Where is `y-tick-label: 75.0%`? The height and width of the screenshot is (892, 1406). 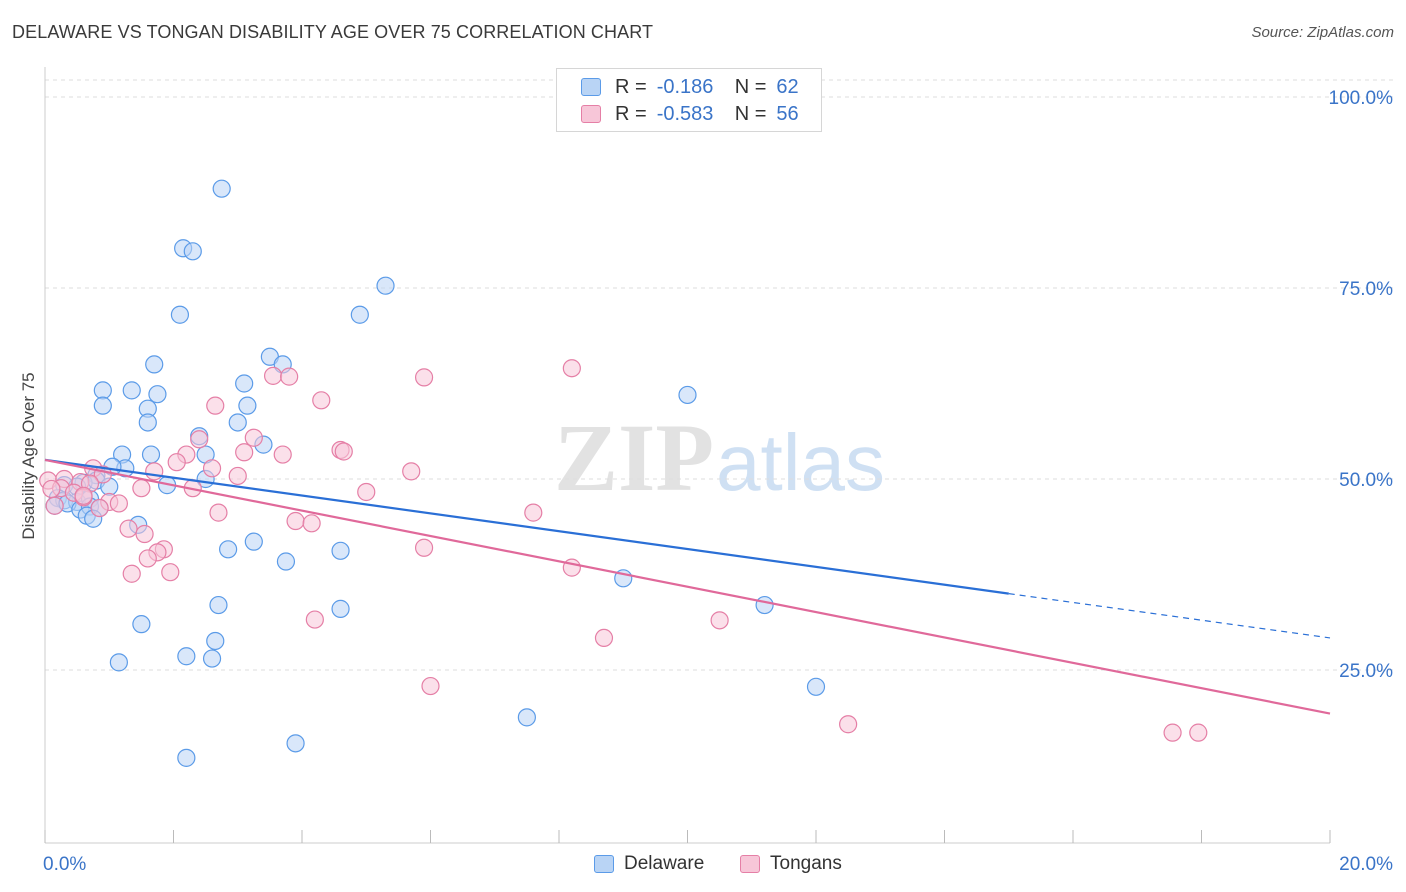
y-tick-label: 75.0% is located at coordinates (1366, 289).